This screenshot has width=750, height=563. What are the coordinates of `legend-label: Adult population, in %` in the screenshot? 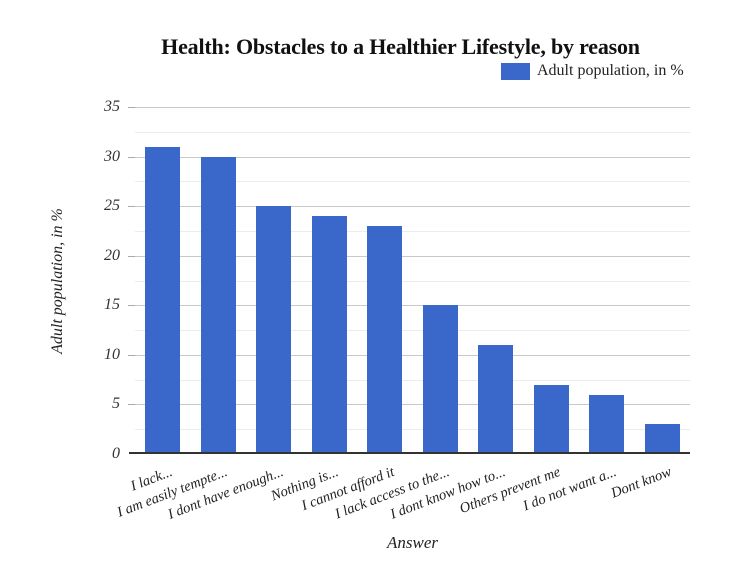 It's located at (610, 70).